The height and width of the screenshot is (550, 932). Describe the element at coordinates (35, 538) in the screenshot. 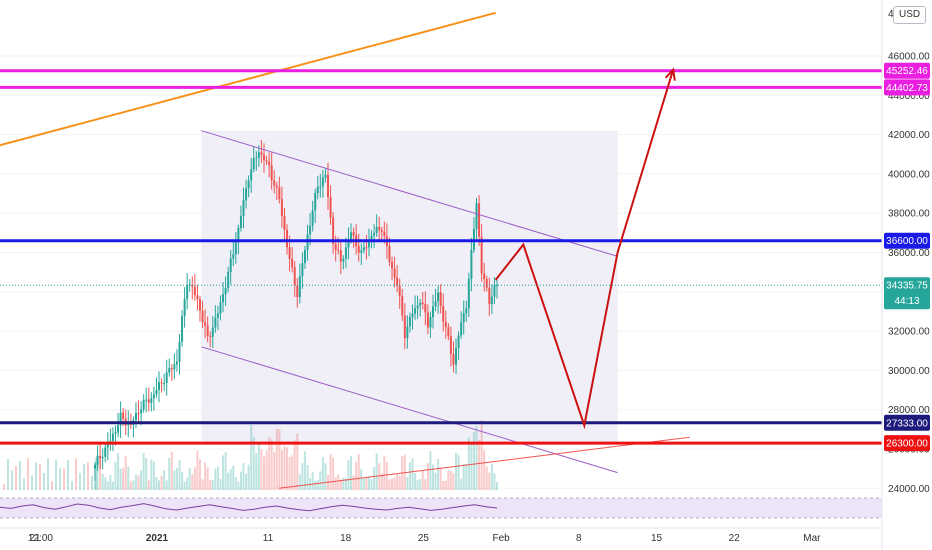

I see `x-tick-label: 21` at that location.